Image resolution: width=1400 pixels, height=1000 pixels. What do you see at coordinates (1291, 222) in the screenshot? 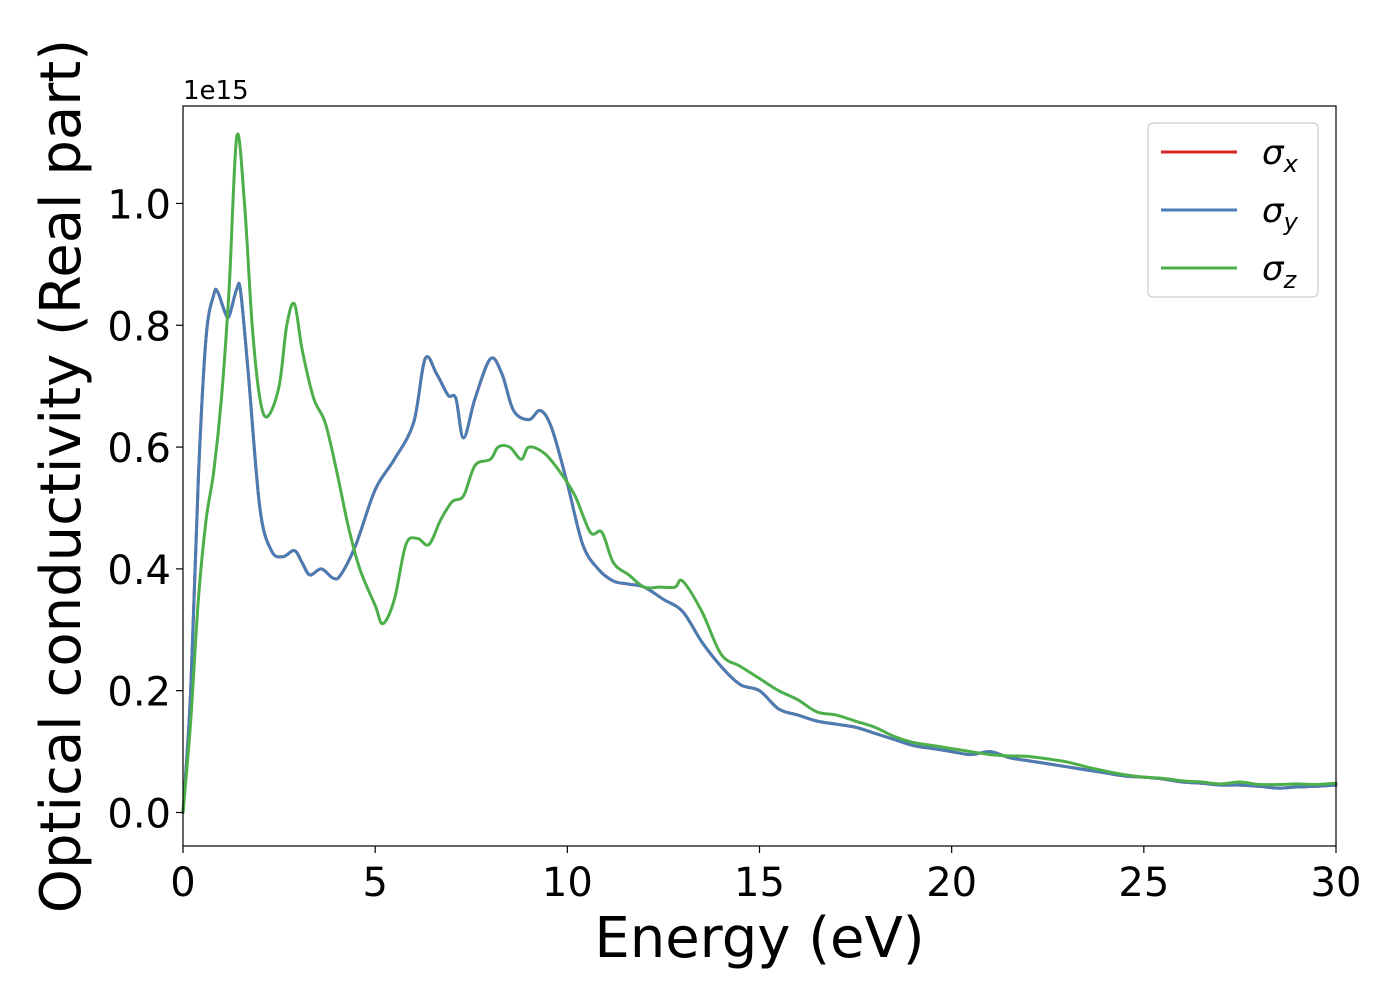
I see `legend-label-subscript: y` at bounding box center [1291, 222].